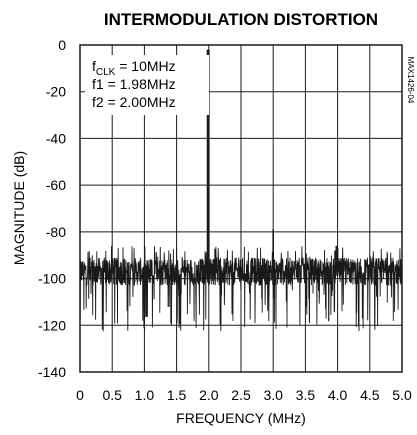 The image size is (417, 435). Describe the element at coordinates (106, 72) in the screenshot. I see `fclk-sub: CLK` at that location.